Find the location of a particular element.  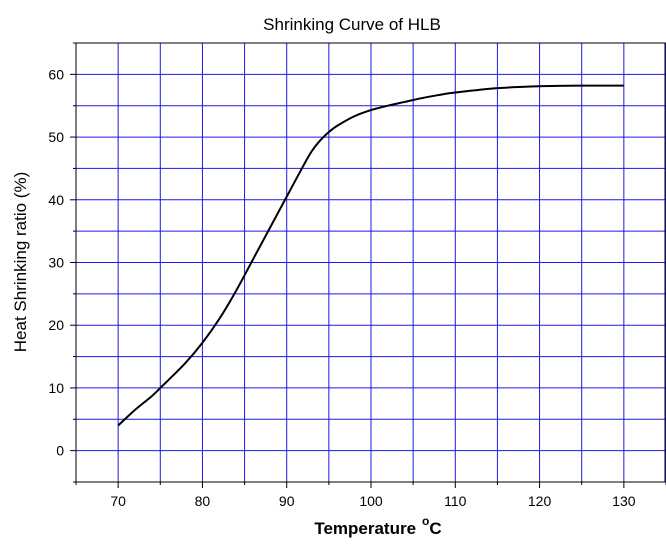

x-axis-label: Temperature oC is located at coordinates (377, 526).